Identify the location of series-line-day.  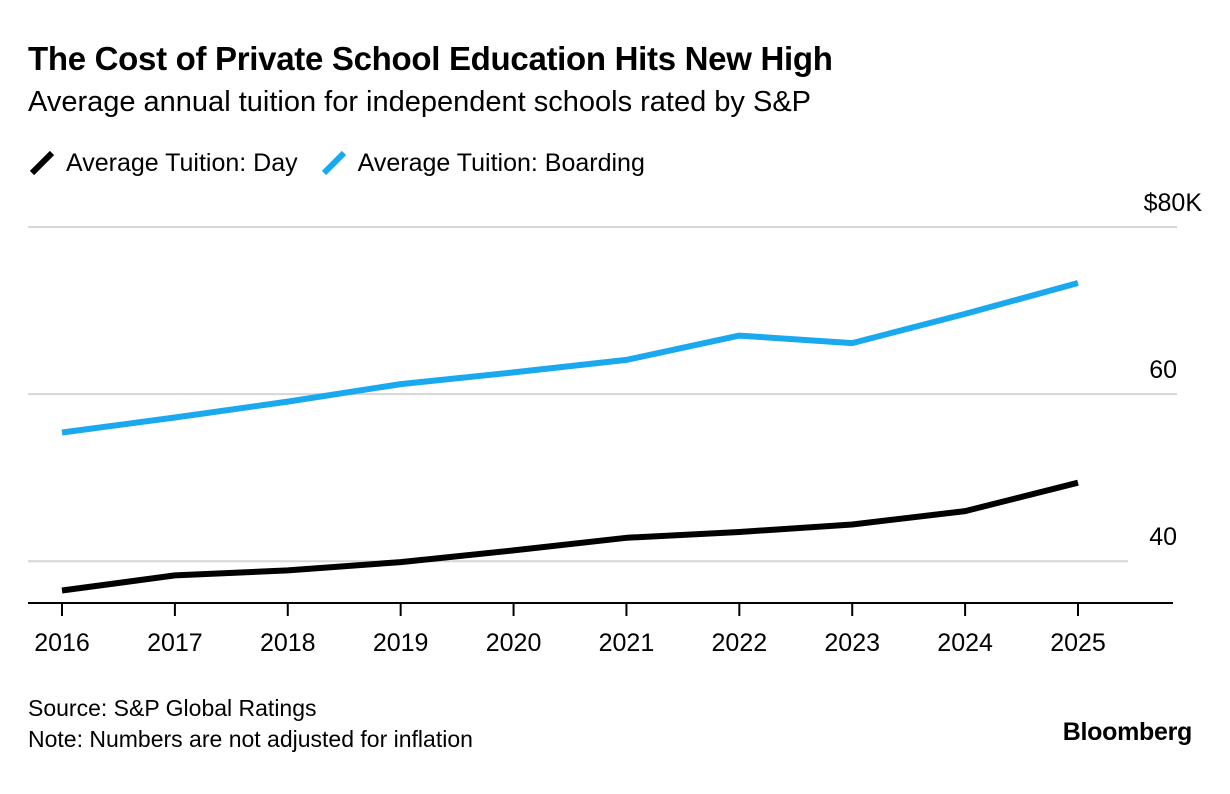
(570, 536).